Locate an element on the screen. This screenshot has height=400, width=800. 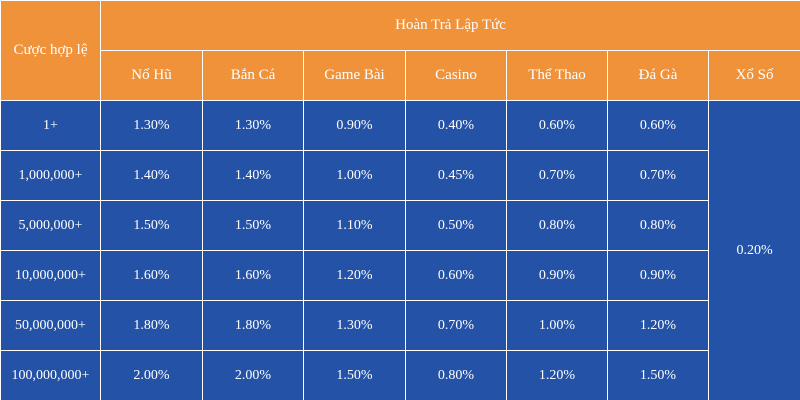
column-header: Xổ Số is located at coordinates (753, 75).